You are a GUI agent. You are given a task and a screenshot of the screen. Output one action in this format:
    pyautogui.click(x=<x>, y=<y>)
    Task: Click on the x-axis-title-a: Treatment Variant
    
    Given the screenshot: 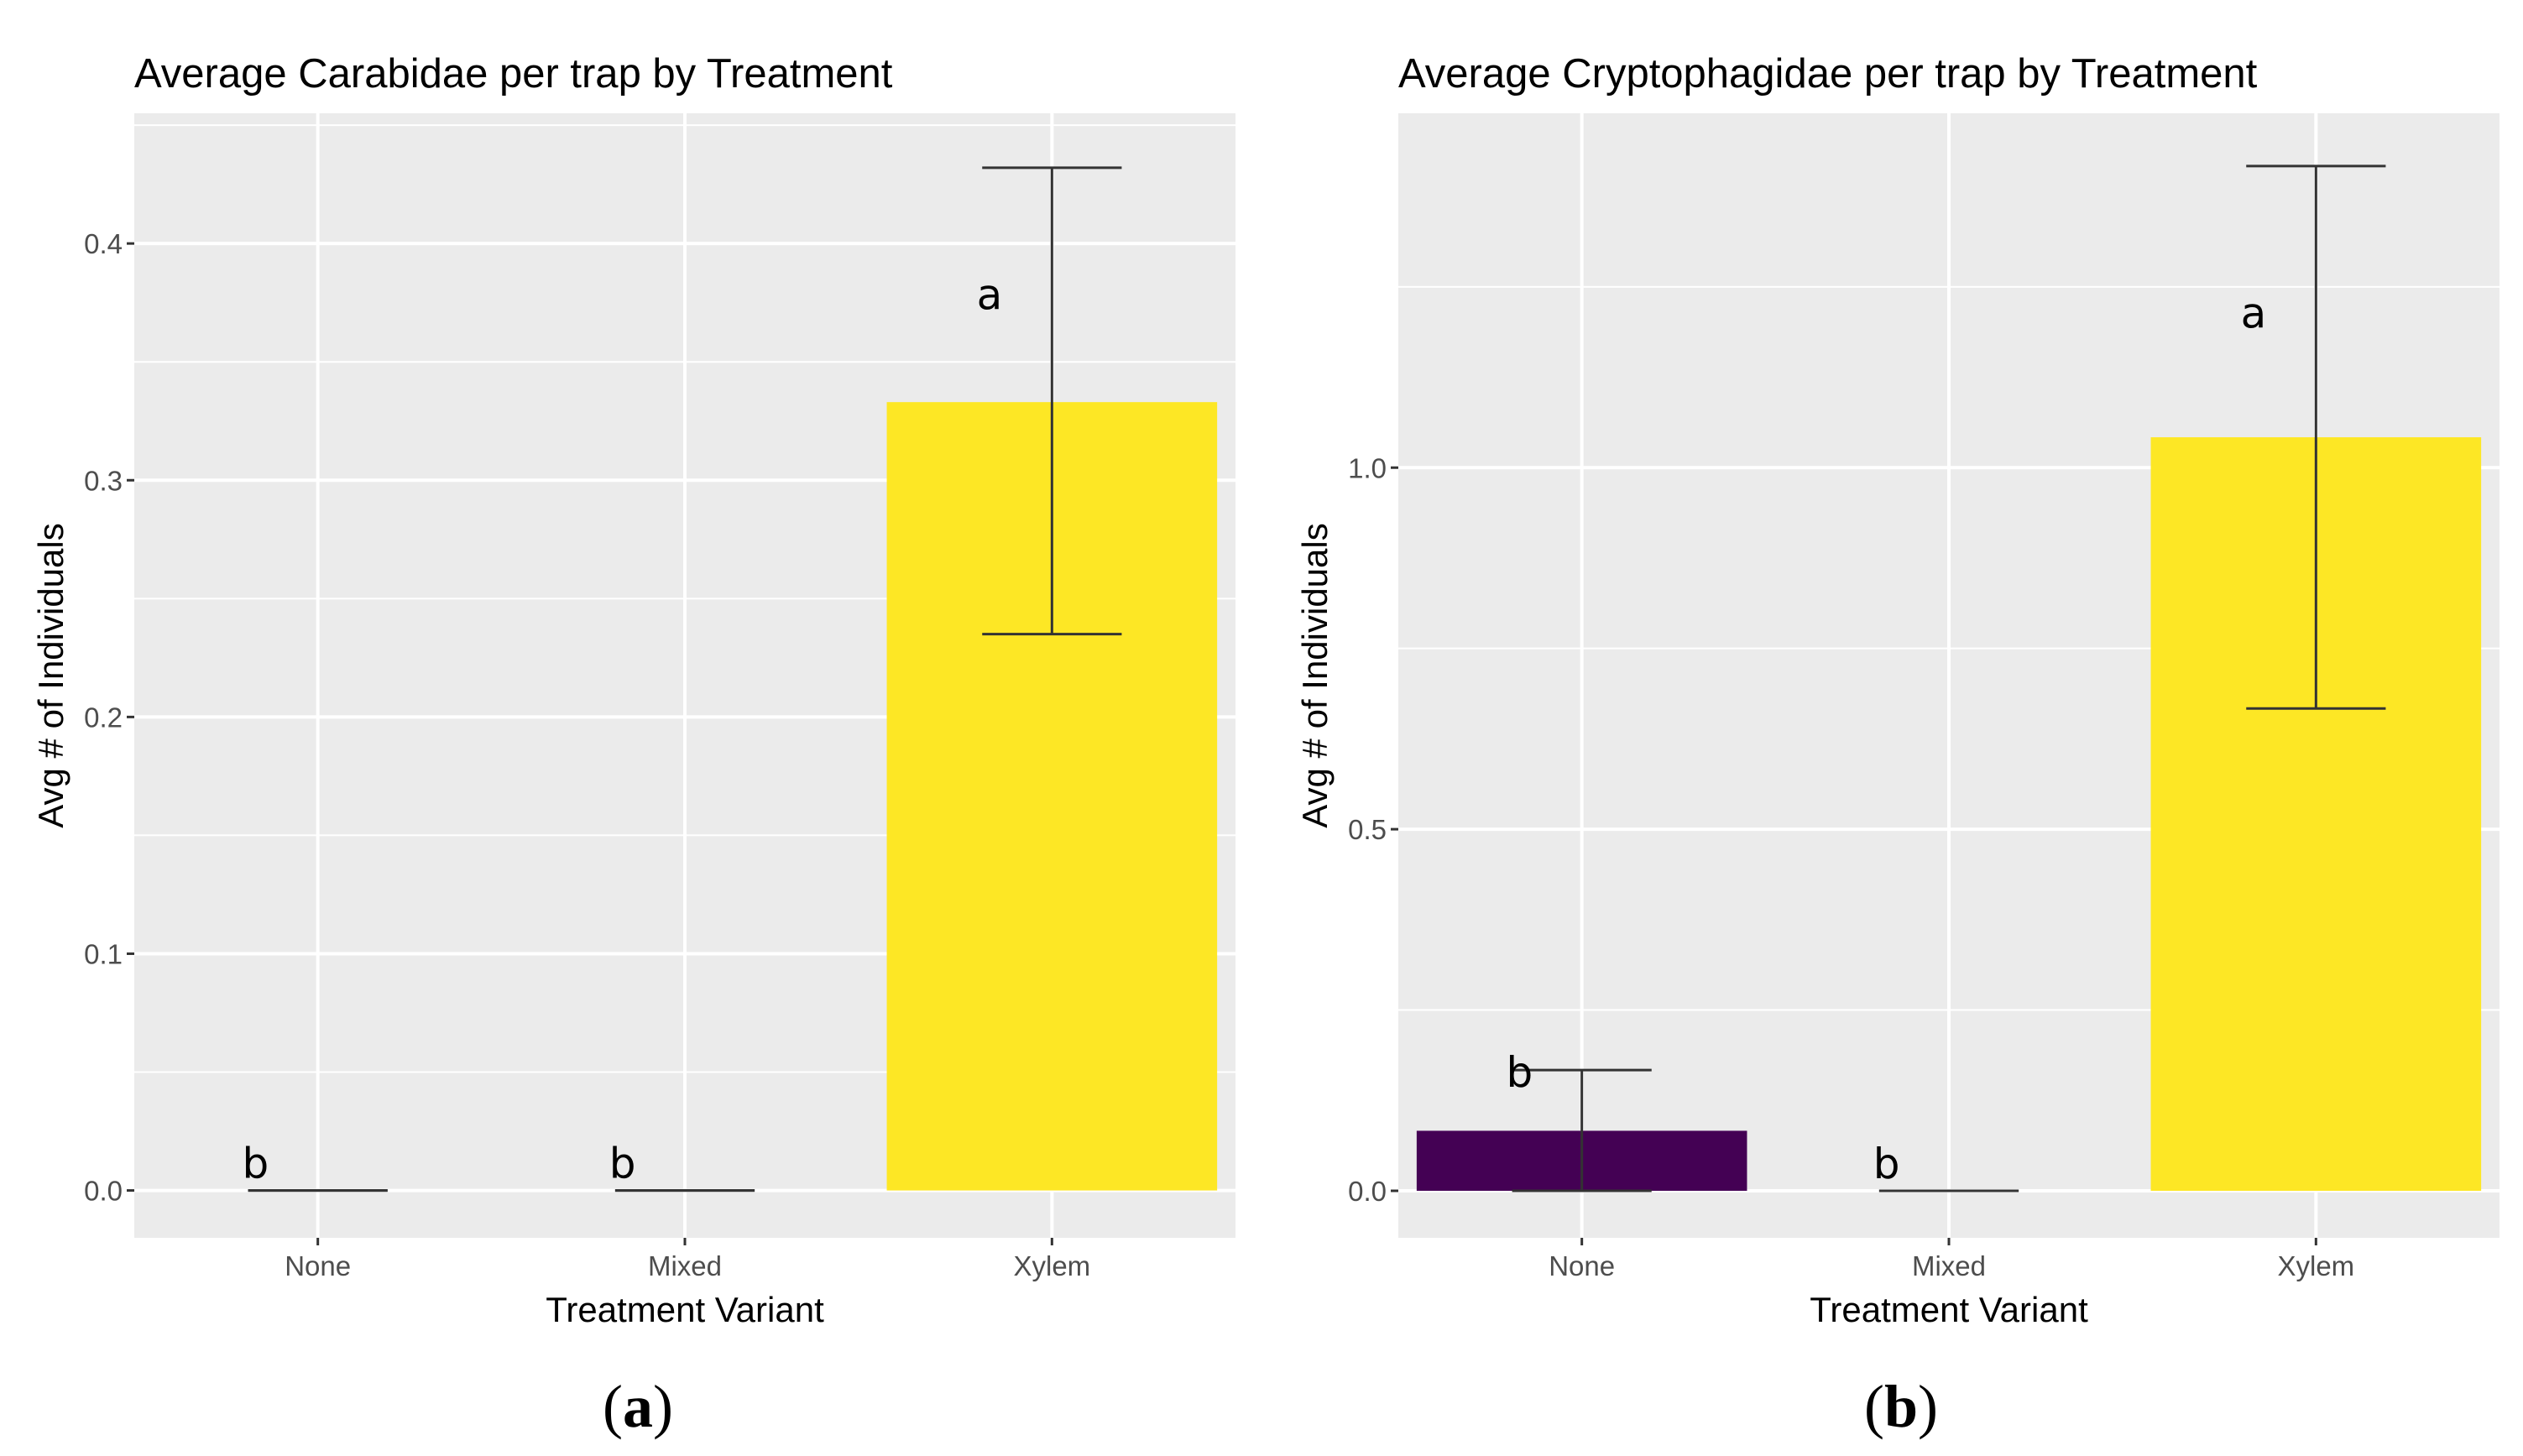 What is the action you would take?
    pyautogui.click(x=685, y=1309)
    